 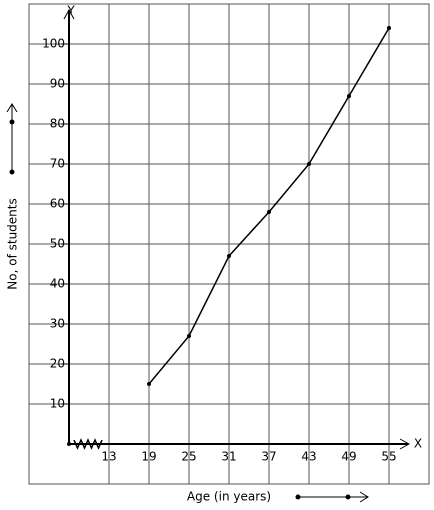 I want to click on x-axis-label: Age (in years), so click(x=229, y=497).